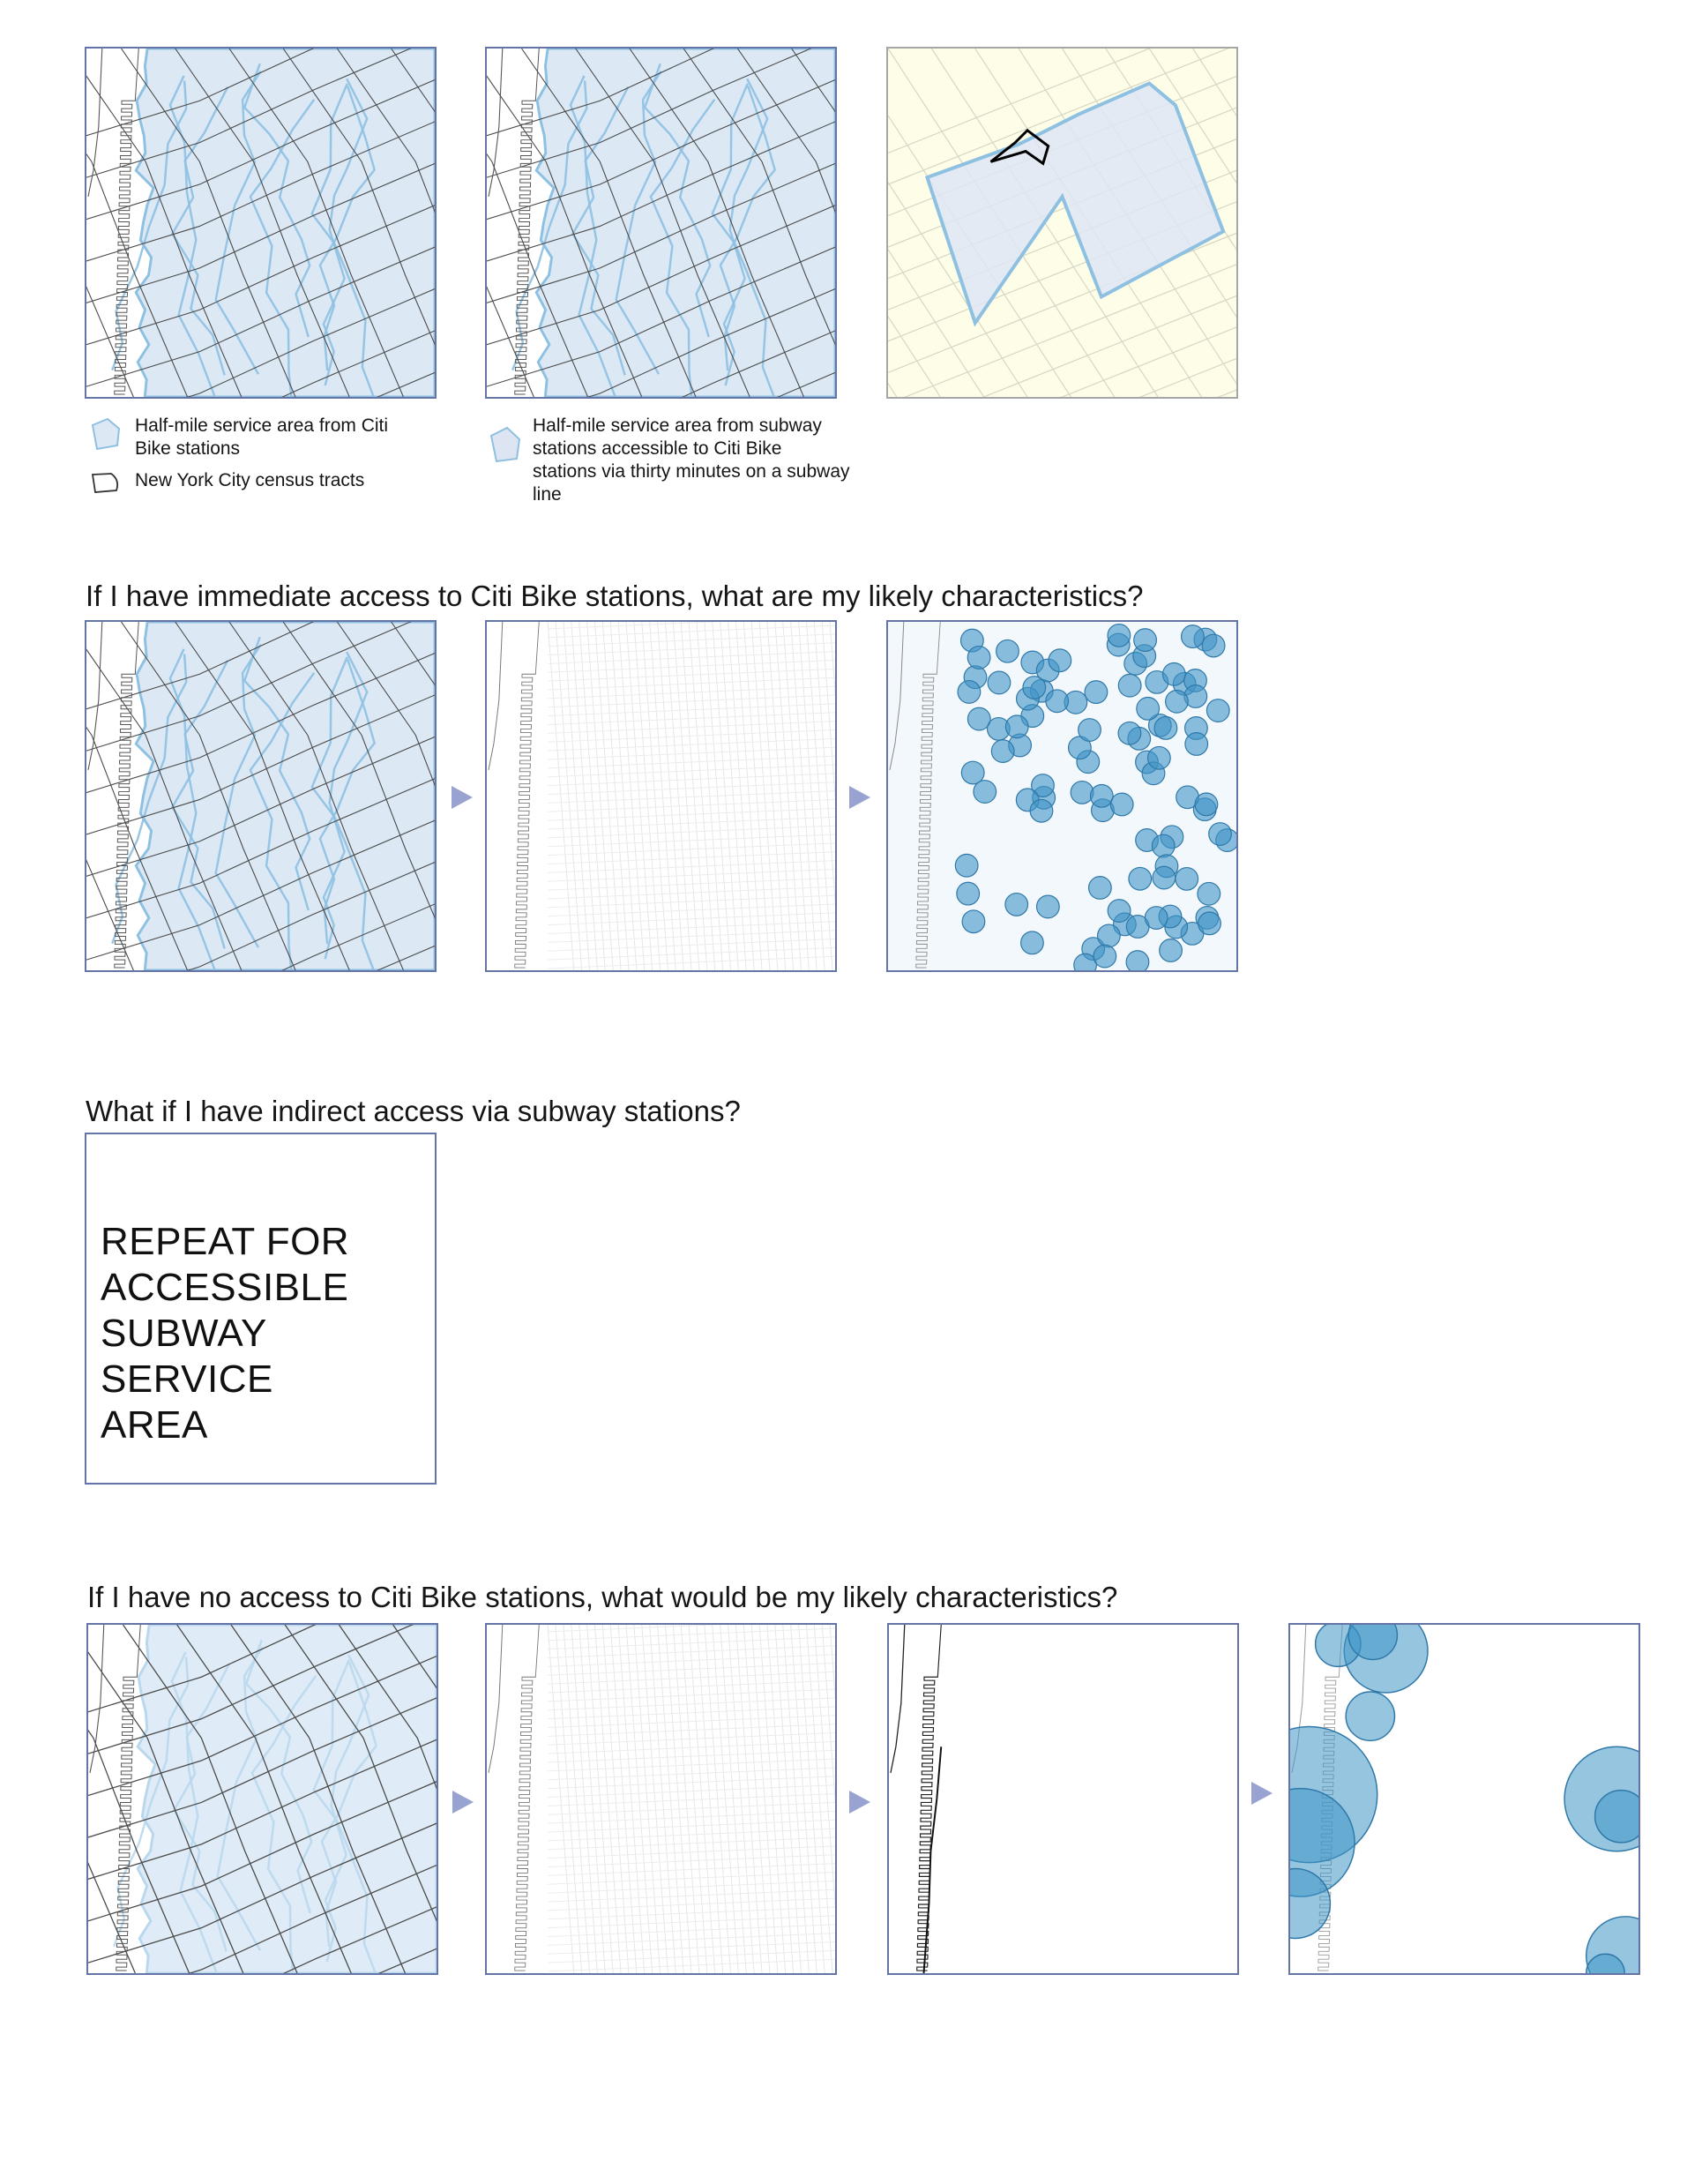 The height and width of the screenshot is (2184, 1687). Describe the element at coordinates (1062, 796) in the screenshot. I see `immediate-characteristics-bubble-map` at that location.